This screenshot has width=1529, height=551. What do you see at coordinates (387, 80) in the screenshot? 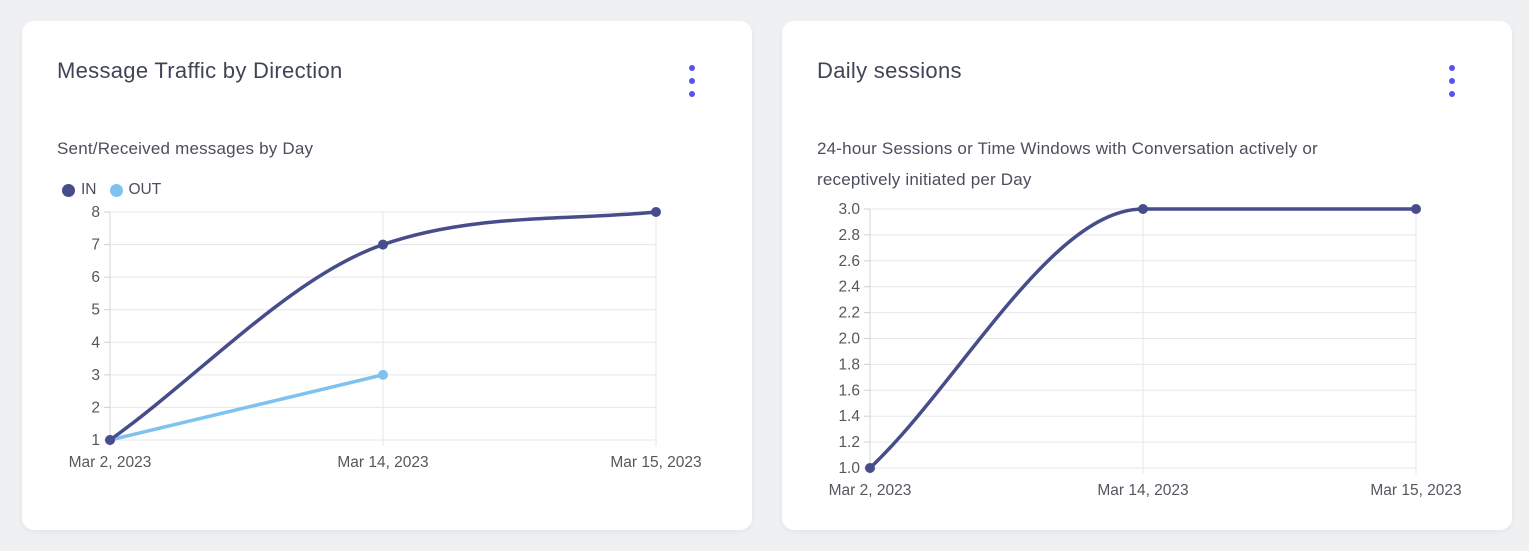
I see `card-header: Message Traffic by Direction` at bounding box center [387, 80].